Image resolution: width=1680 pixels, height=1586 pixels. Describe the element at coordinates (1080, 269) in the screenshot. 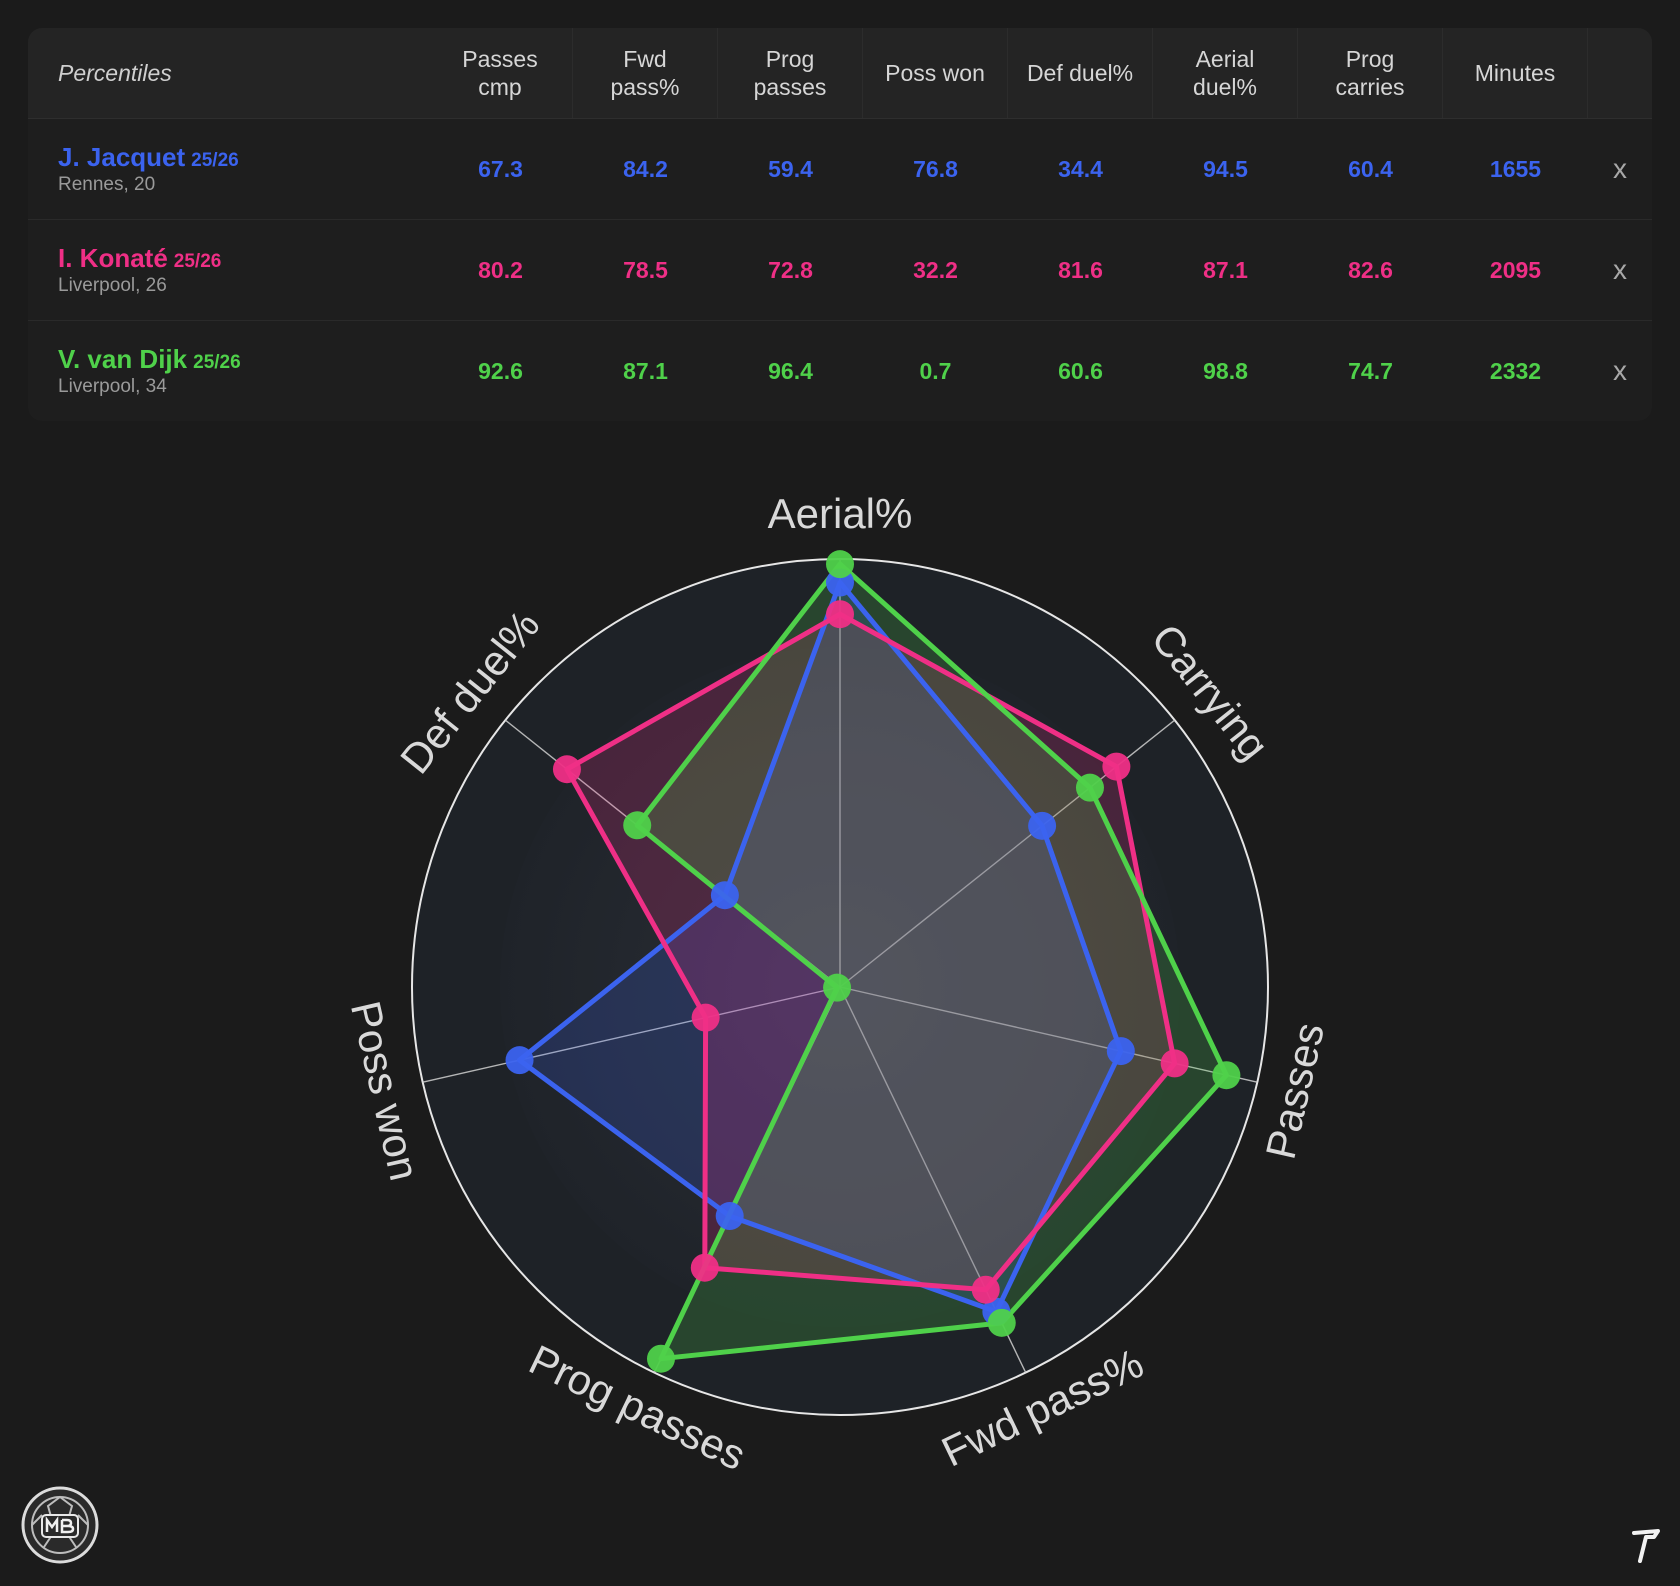

I see `value-def-duel: 81.6` at that location.